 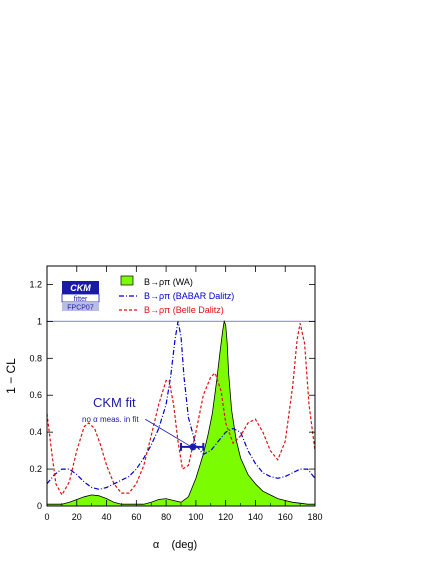 I want to click on y-tick-label: 1.2, so click(x=35, y=284).